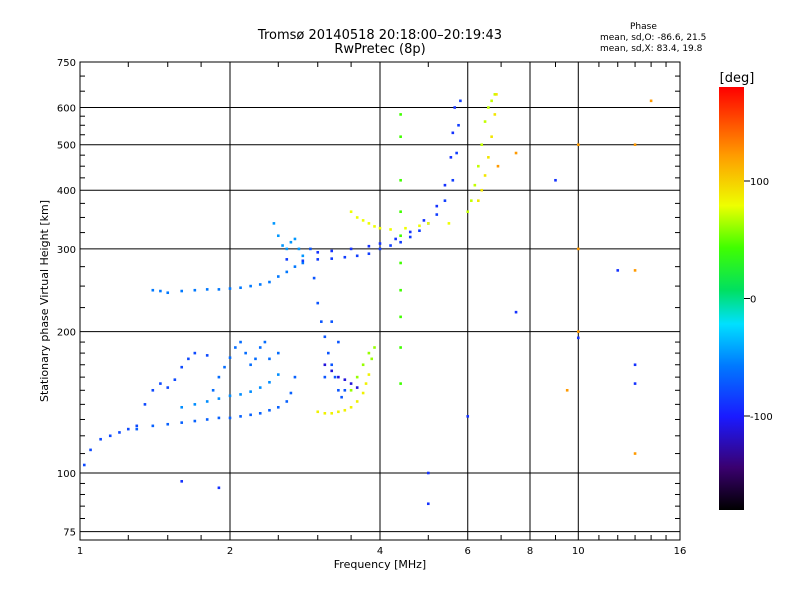 The width and height of the screenshot is (800, 600). Describe the element at coordinates (66, 298) in the screenshot. I see `y-tick-labels: 75 100 200 300 400 500 600 750` at that location.